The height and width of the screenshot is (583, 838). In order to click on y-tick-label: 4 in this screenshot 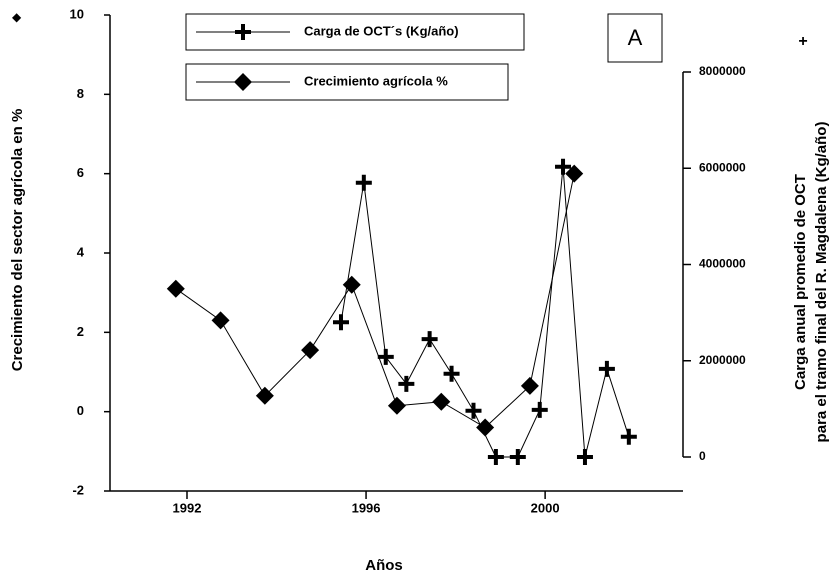, I will do `click(81, 251)`.